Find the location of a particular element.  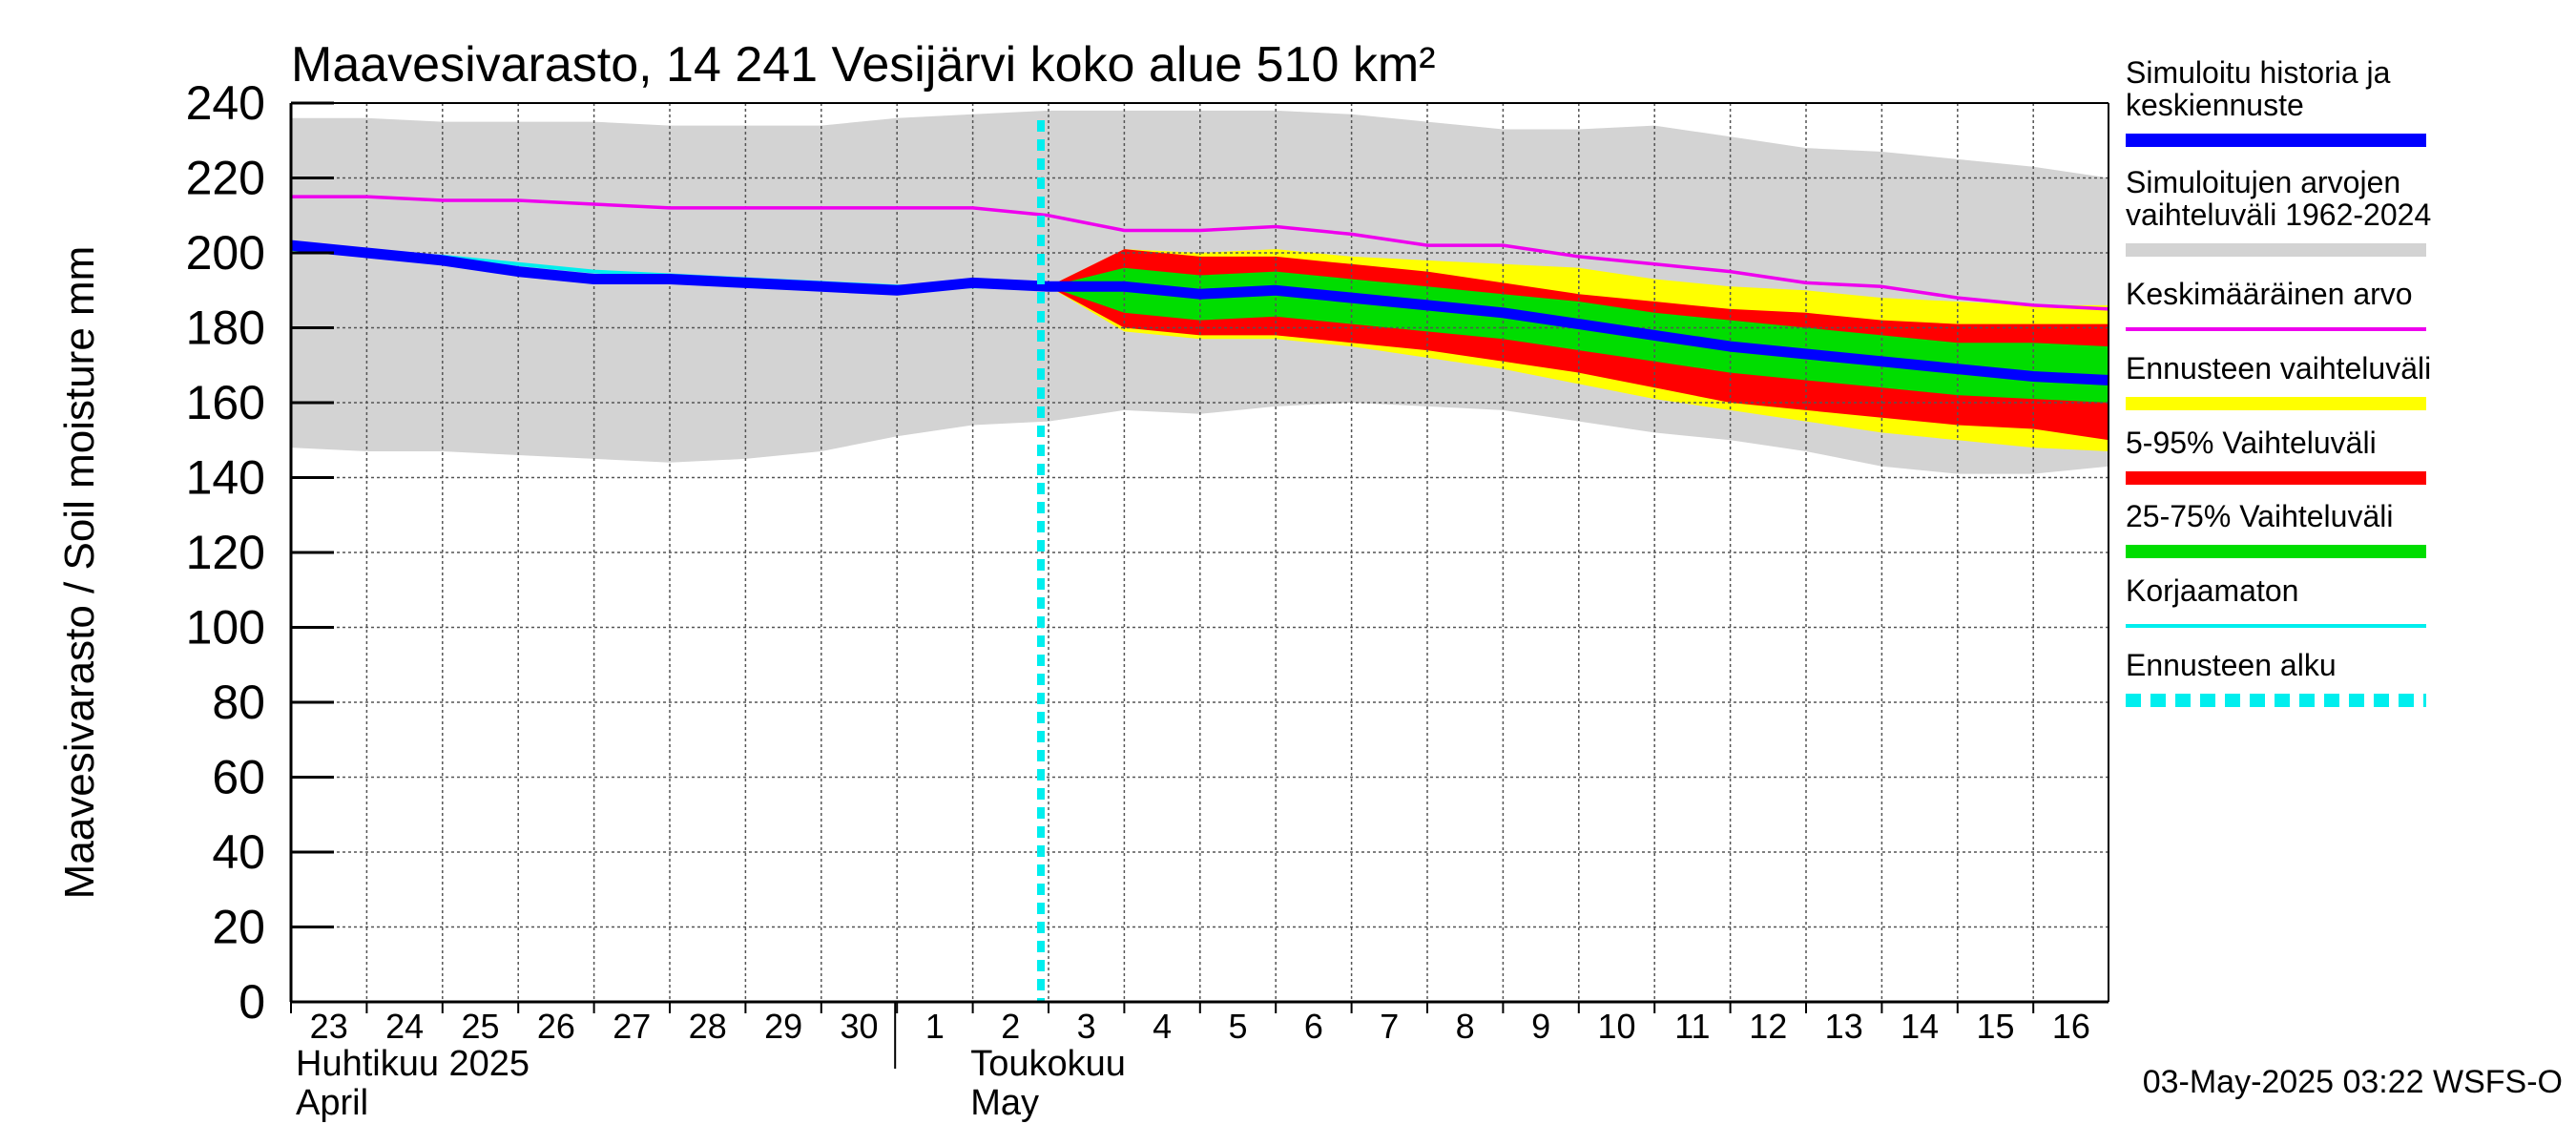

y-tick-label: 40 is located at coordinates (238, 852).